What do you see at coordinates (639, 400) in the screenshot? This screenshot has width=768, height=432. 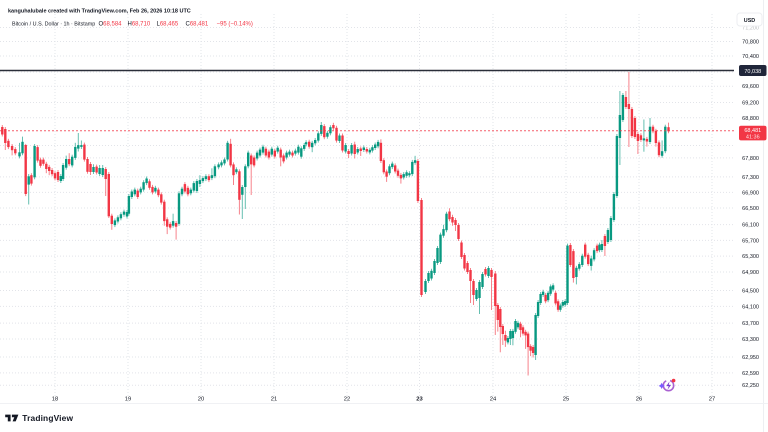 I see `svg-text: 26` at bounding box center [639, 400].